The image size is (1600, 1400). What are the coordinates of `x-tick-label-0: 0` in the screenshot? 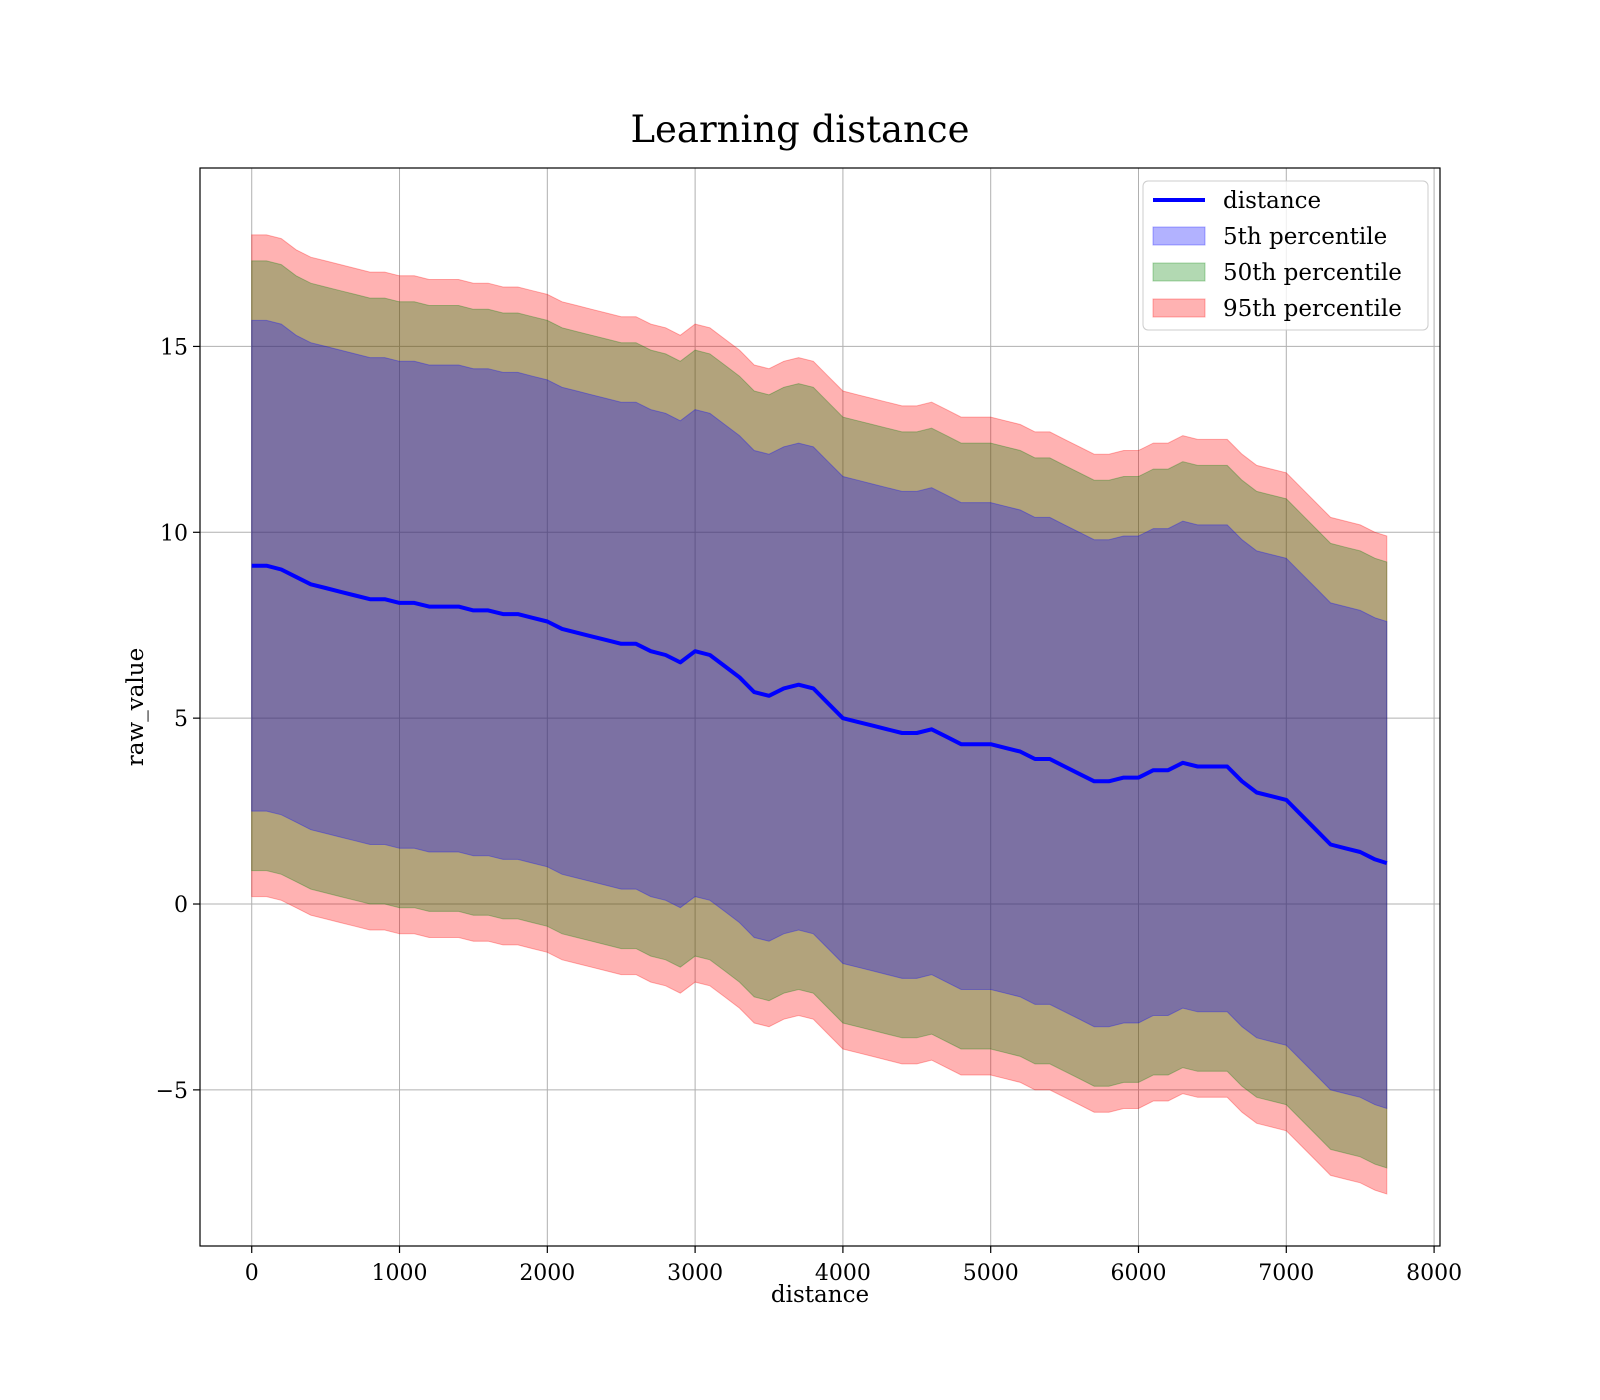 It's located at (252, 1273).